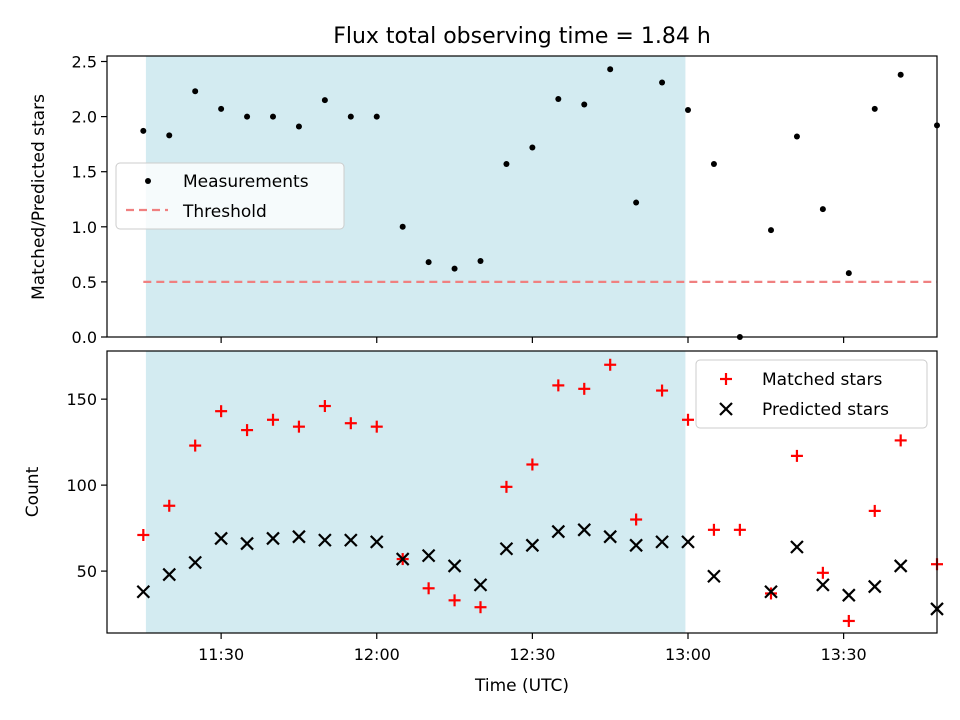 This screenshot has width=960, height=720. Describe the element at coordinates (39, 197) in the screenshot. I see `top-y-axis-label: Matched/Predicted stars` at that location.